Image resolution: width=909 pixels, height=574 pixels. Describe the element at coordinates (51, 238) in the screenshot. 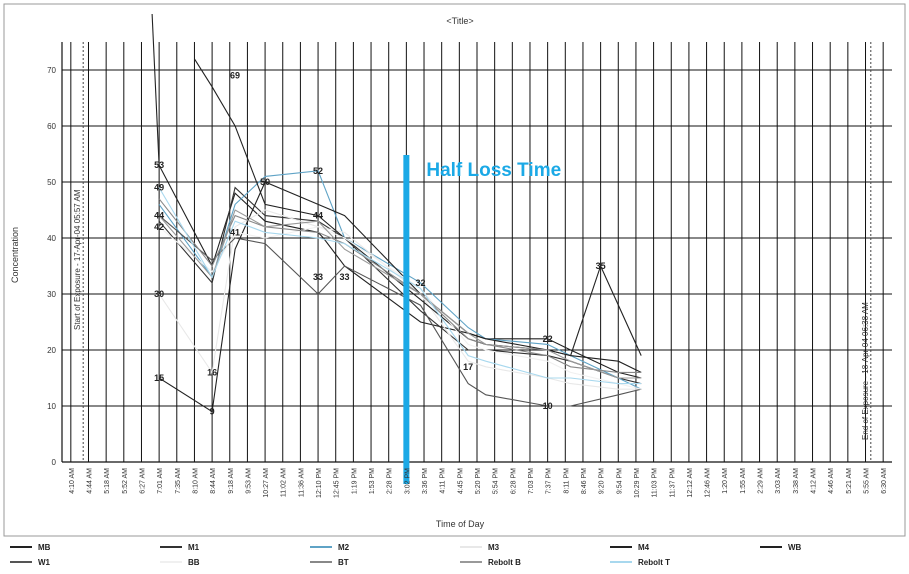

I see `y-tick-label: 40` at that location.